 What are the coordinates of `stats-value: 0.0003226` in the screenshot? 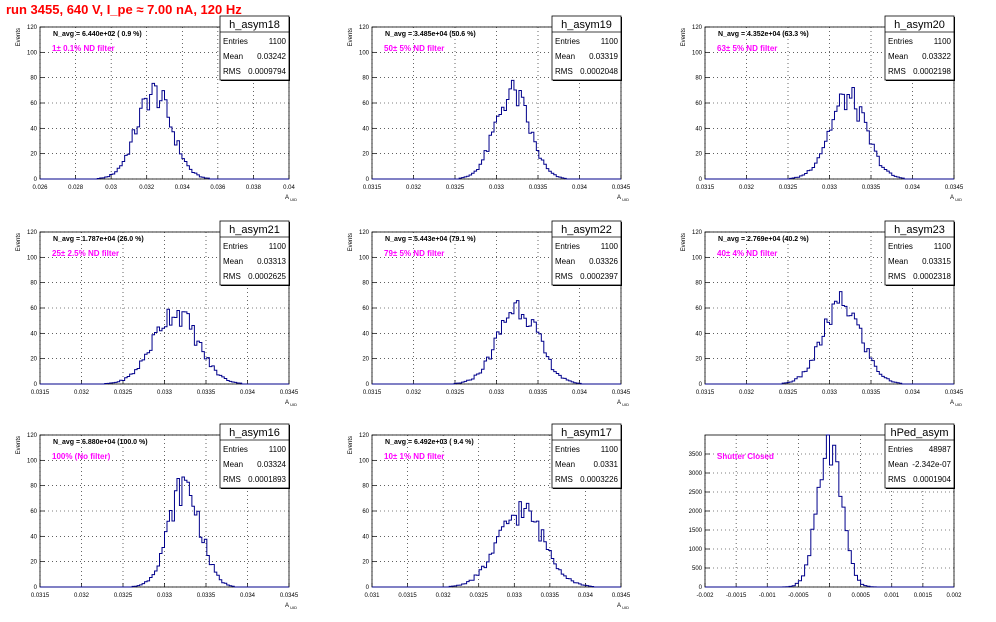 It's located at (599, 479).